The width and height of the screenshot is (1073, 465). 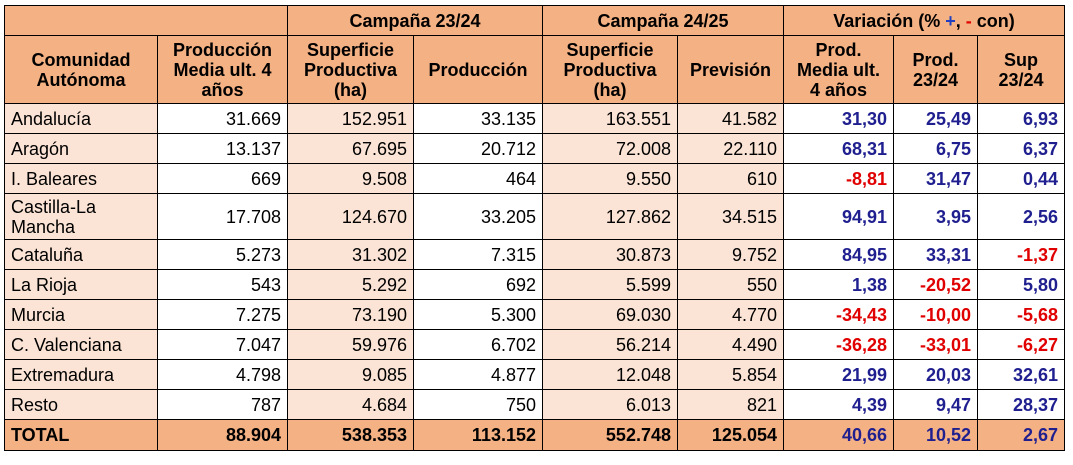 What do you see at coordinates (610, 314) in the screenshot?
I see `value-cell: 69.030` at bounding box center [610, 314].